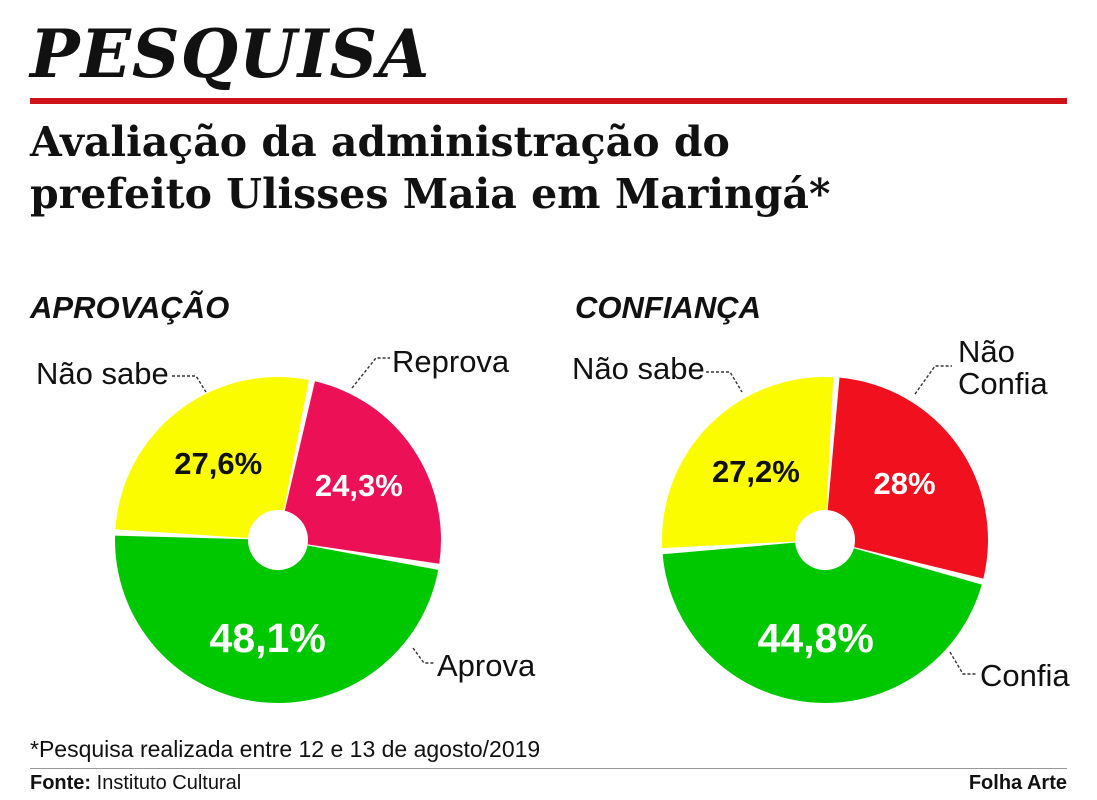 Image resolution: width=1097 pixels, height=800 pixels. I want to click on chart-title-confianca: CONFIANÇA, so click(668, 307).